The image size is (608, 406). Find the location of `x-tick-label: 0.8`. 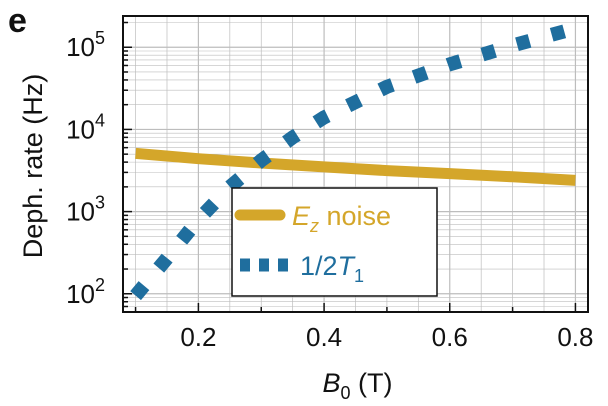

x-tick-label: 0.8 is located at coordinates (575, 337).